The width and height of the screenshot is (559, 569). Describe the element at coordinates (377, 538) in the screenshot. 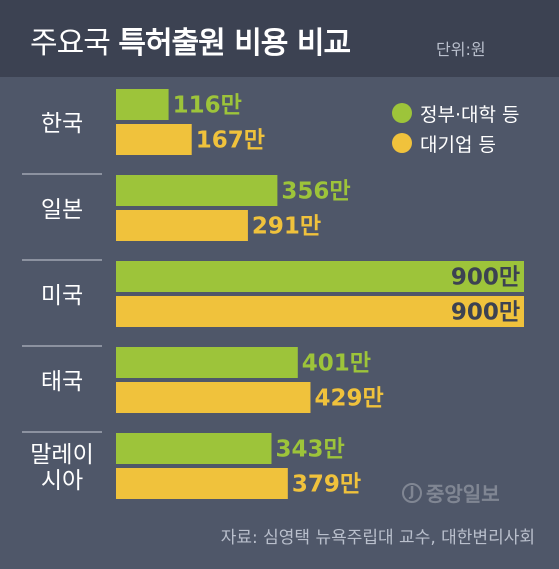

I see `source-note: 자료: 심영택 뉴욕주립대 교수, 대한변리사회` at that location.